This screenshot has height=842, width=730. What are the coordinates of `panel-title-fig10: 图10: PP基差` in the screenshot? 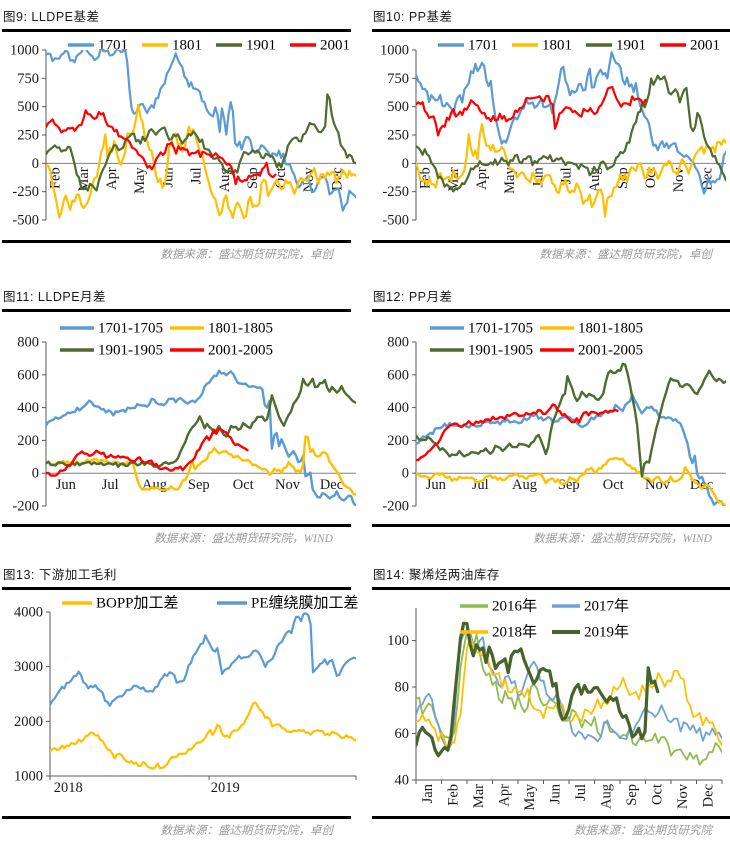 It's located at (413, 17).